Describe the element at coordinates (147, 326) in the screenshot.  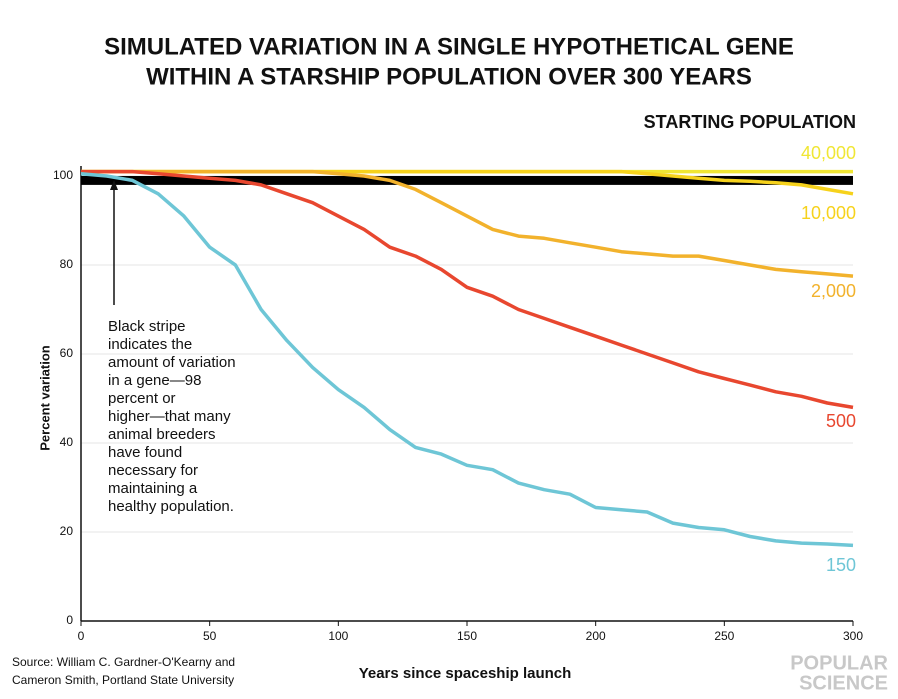
I see `annotation: Black stripe` at that location.